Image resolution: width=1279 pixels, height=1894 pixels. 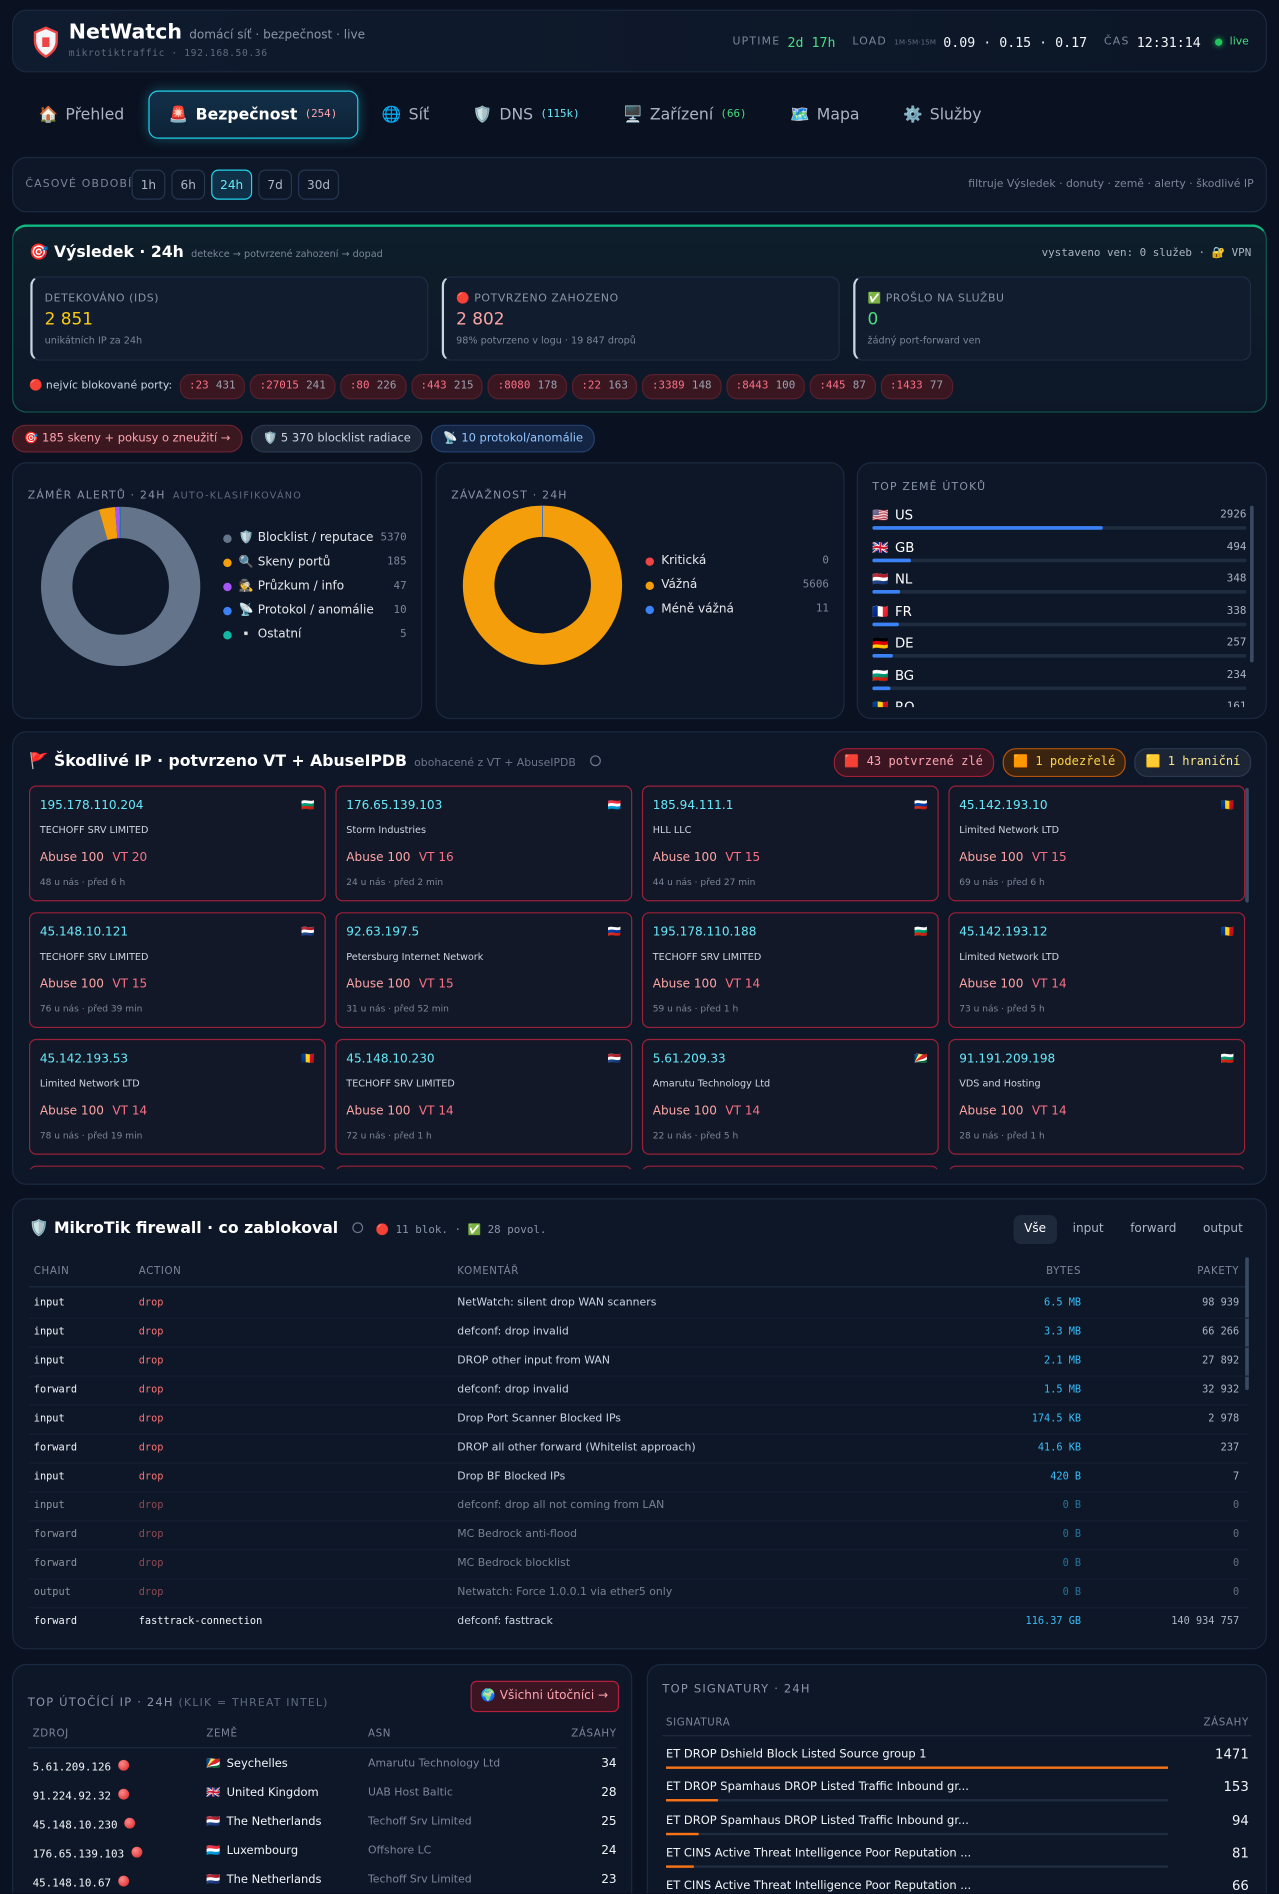 I want to click on malicious-badge: 🟨 1 hraniční, so click(x=1193, y=763).